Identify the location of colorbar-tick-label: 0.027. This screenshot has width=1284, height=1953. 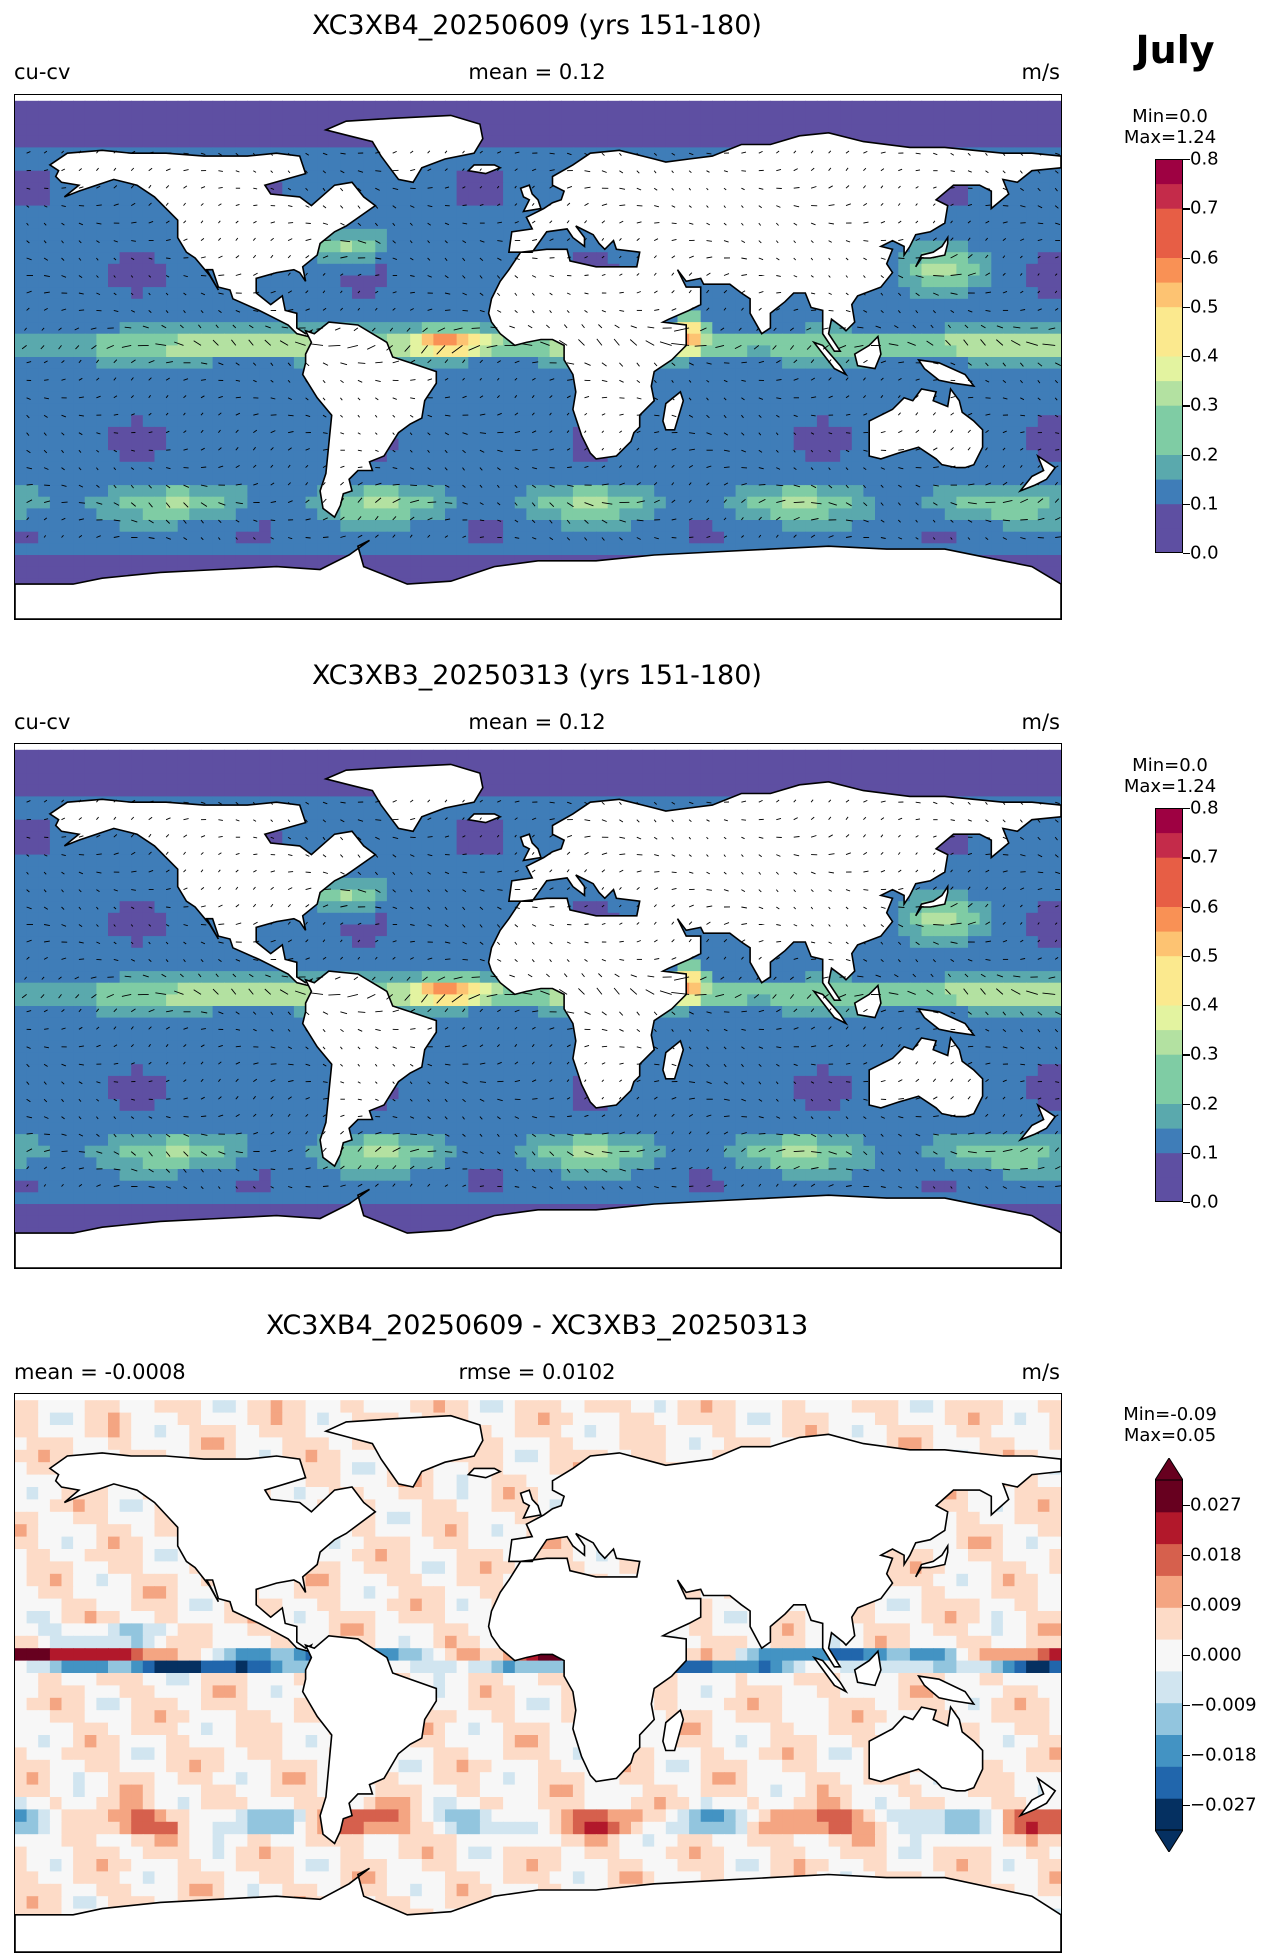
(1216, 1505).